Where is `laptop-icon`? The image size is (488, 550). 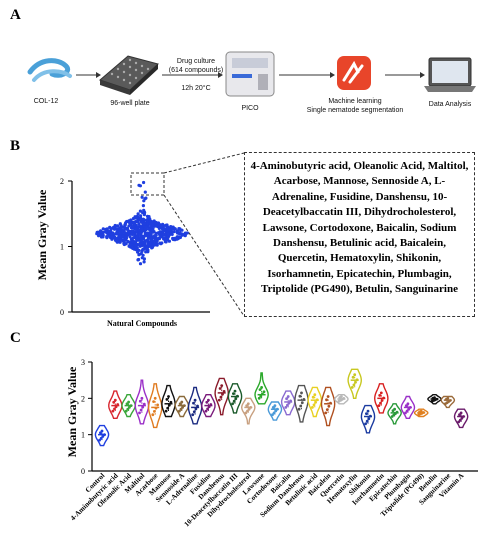
laptop-icon is located at coordinates (450, 74).